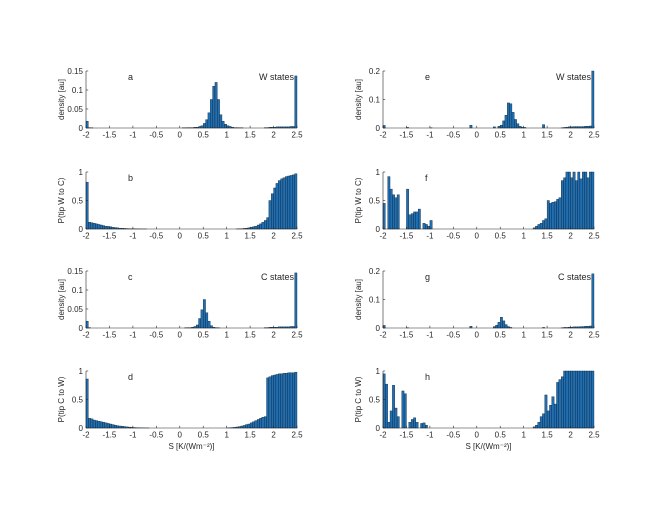 The width and height of the screenshot is (654, 523). Describe the element at coordinates (501, 335) in the screenshot. I see `x-tick-label: 0.5` at that location.